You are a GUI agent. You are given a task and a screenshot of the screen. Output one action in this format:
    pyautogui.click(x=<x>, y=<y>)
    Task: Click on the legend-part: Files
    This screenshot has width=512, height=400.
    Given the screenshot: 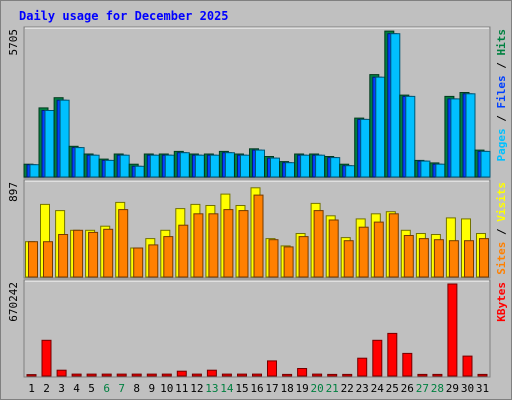 What is the action you would take?
    pyautogui.click(x=501, y=91)
    